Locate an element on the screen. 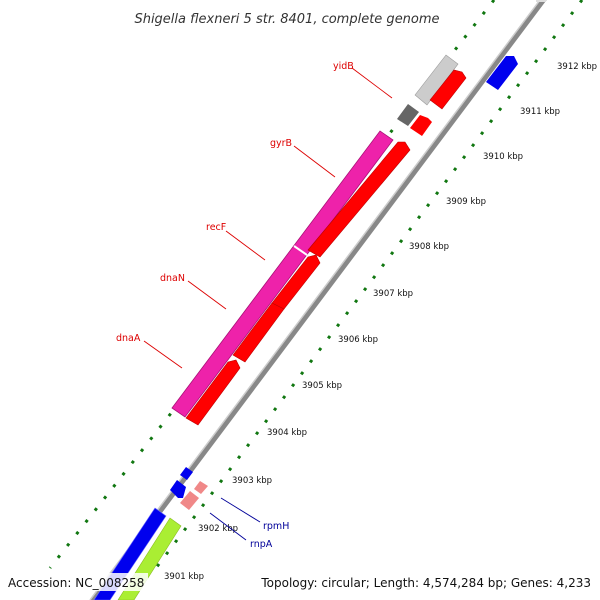 The image size is (600, 600). leader-recf is located at coordinates (245, 245).